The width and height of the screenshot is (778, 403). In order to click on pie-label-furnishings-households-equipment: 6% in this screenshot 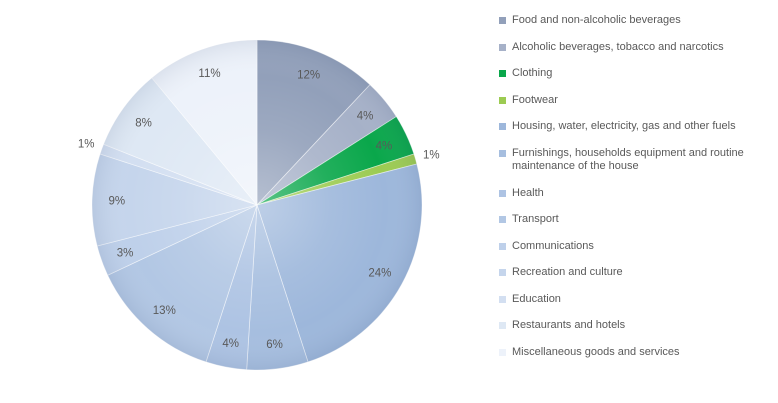, I will do `click(274, 345)`.